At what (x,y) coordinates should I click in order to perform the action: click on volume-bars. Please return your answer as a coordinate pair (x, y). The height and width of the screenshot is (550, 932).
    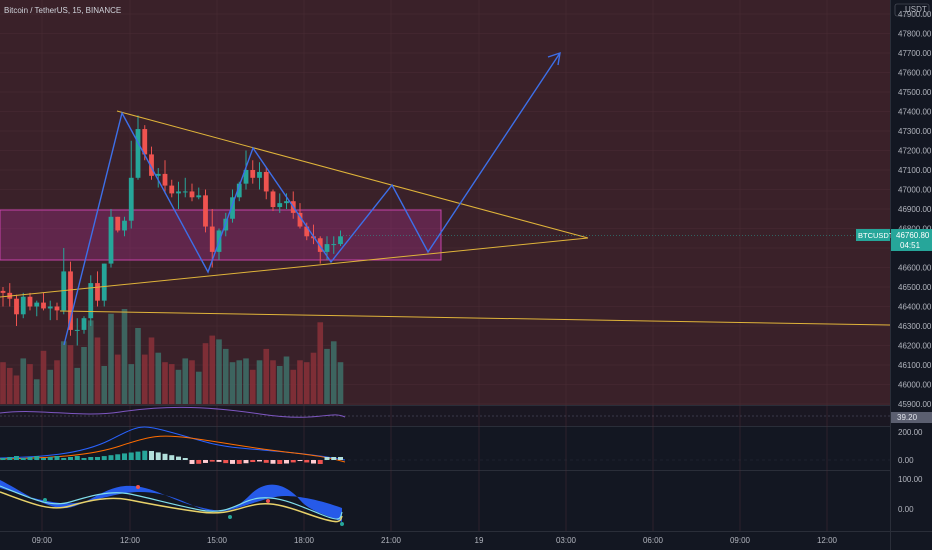
    Looking at the image, I should click on (172, 356).